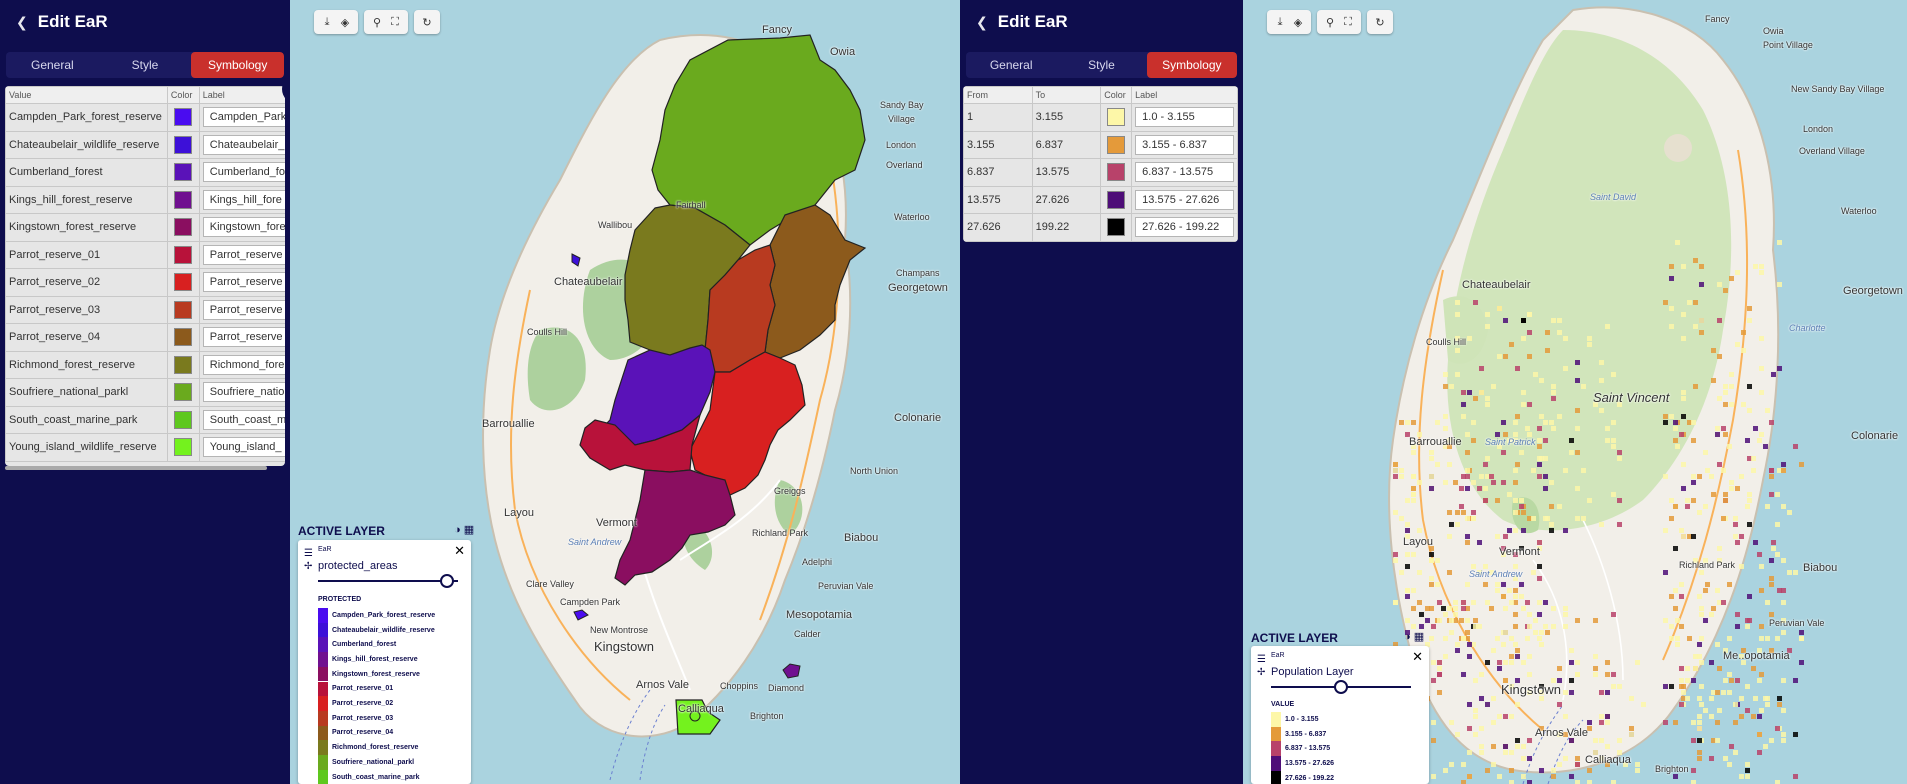 The image size is (1907, 784). I want to click on label-input: 6.837 - 13.575, so click(1184, 172).